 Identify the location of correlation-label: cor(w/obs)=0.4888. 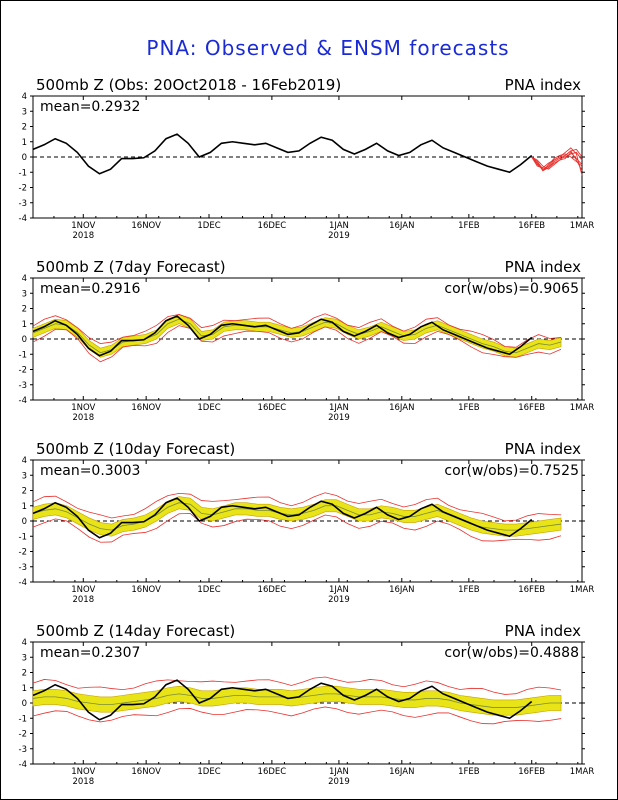
(511, 653).